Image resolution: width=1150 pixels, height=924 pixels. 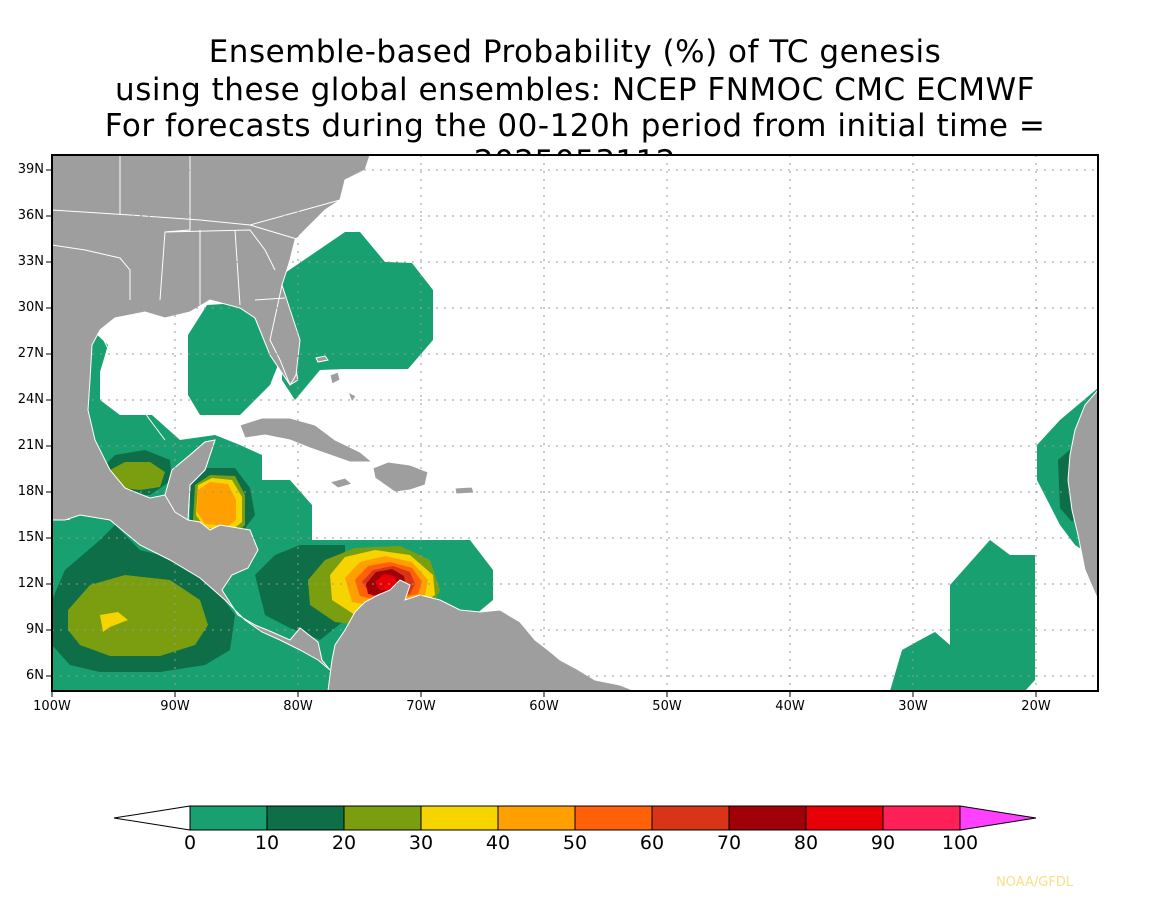 I want to click on lat-label: 6N, so click(x=35, y=675).